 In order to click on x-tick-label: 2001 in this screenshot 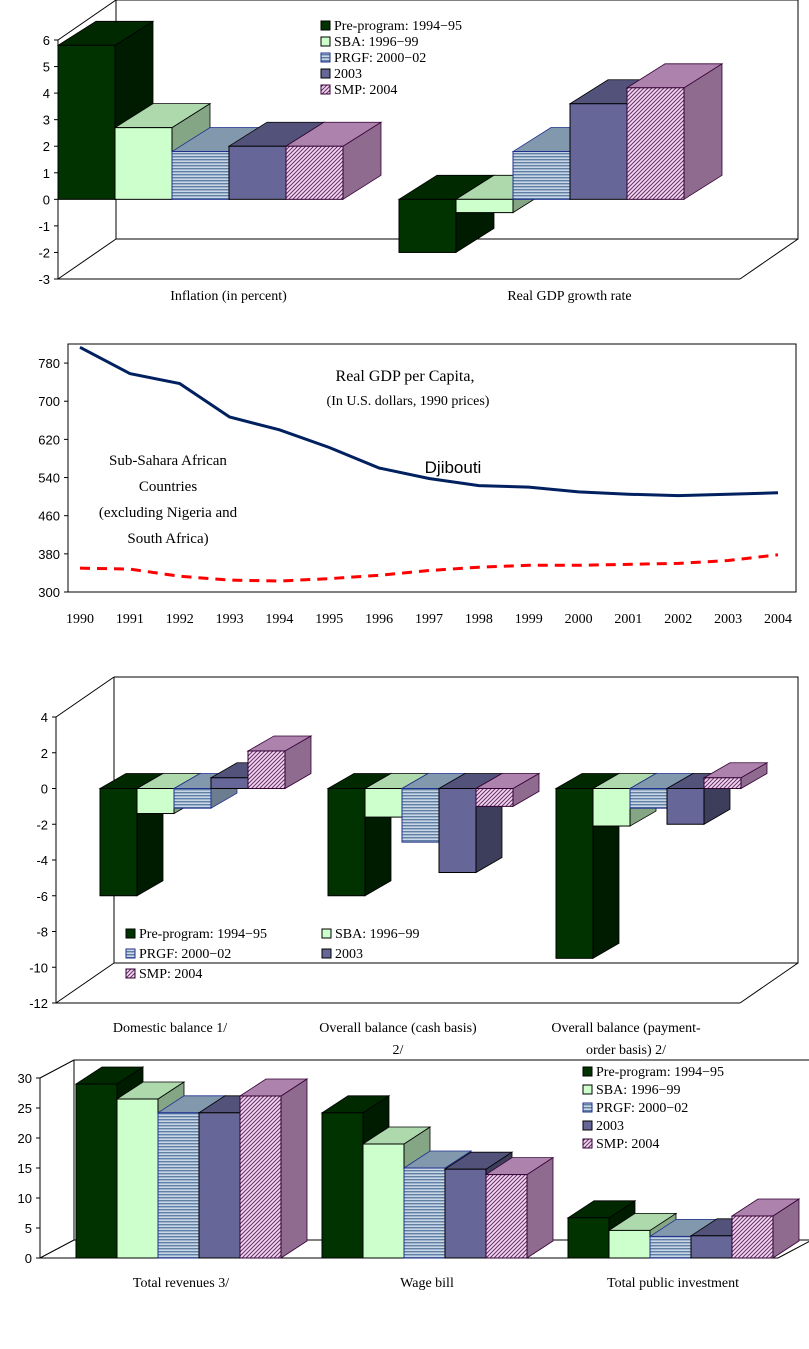, I will do `click(628, 619)`.